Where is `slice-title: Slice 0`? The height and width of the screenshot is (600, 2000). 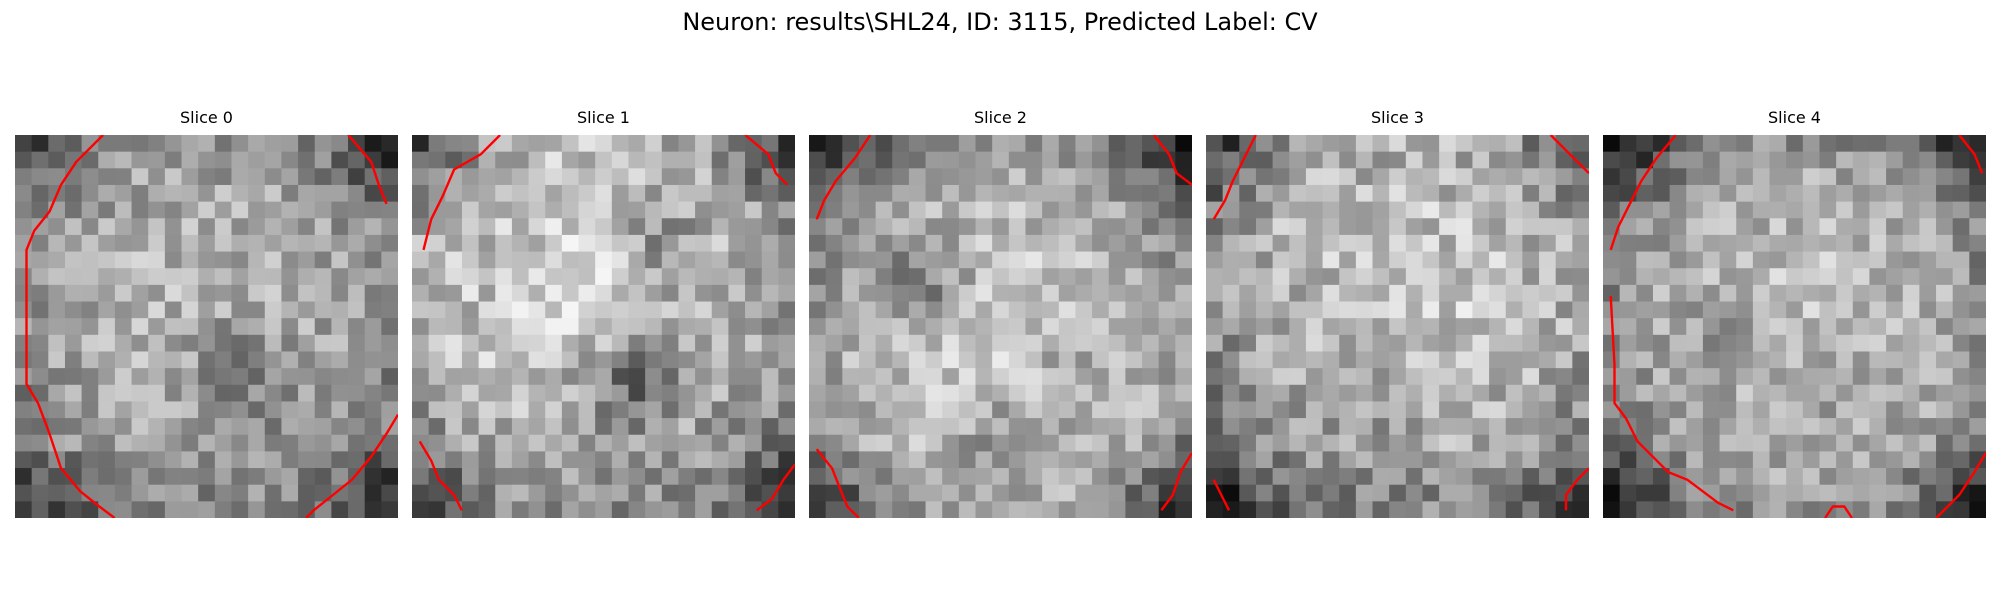
slice-title: Slice 0 is located at coordinates (206, 117).